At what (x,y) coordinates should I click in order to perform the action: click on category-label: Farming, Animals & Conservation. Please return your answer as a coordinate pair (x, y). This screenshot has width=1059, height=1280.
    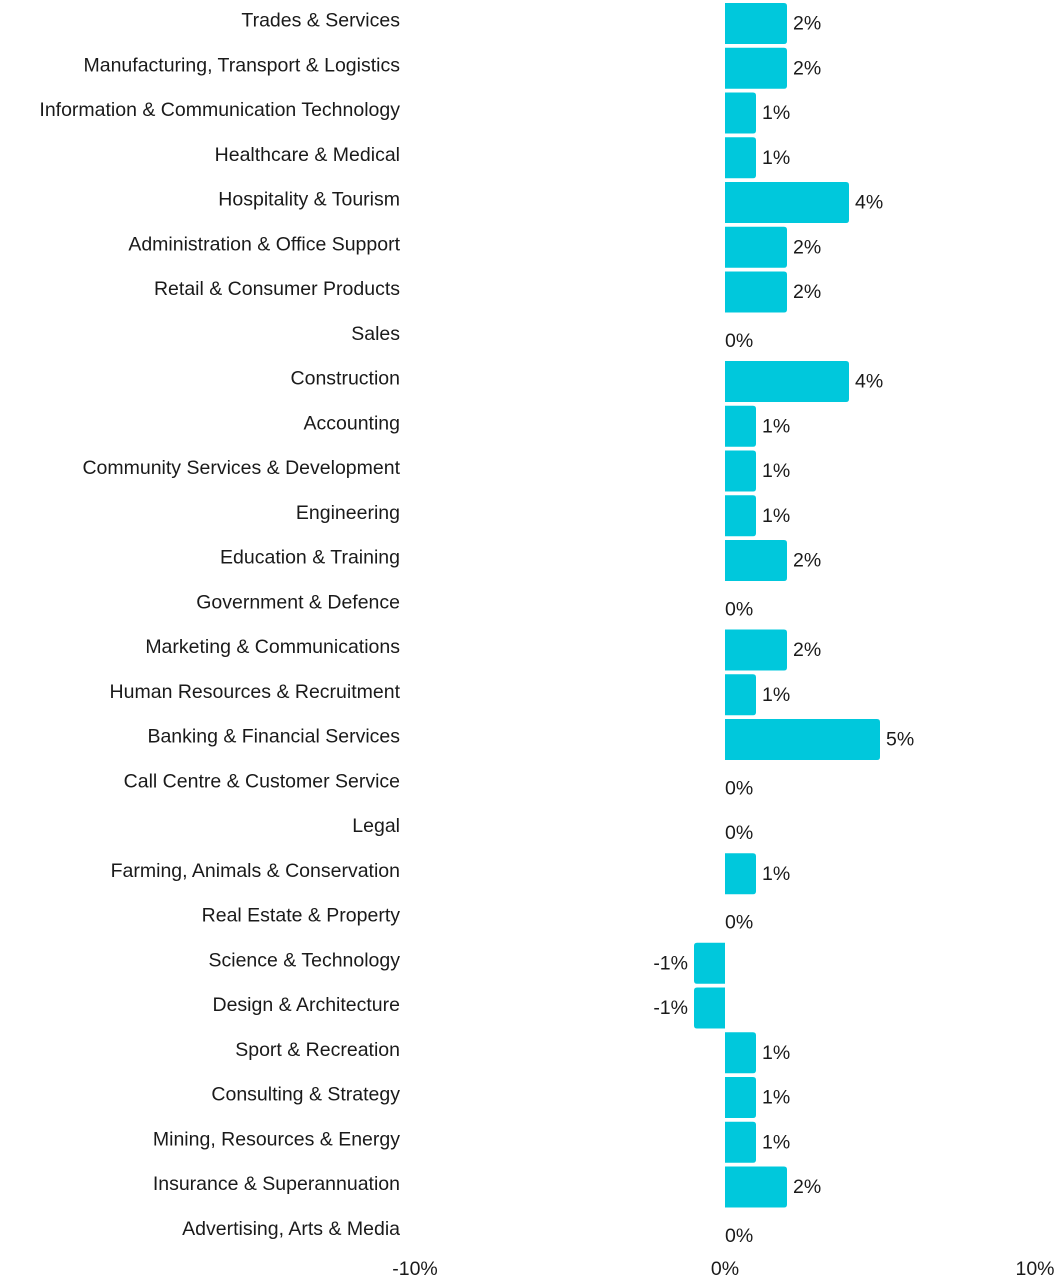
    Looking at the image, I should click on (255, 871).